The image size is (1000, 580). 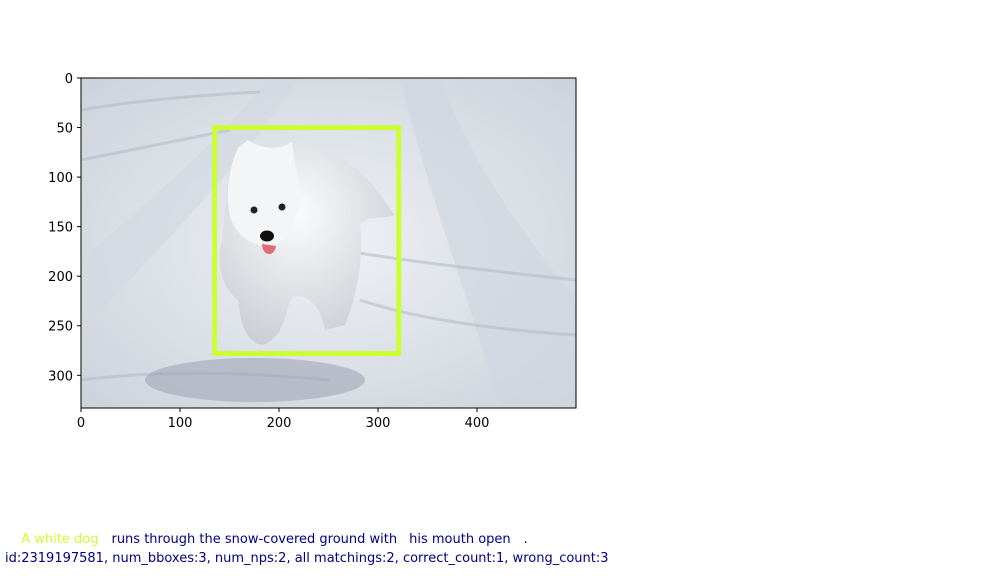 I want to click on caption-phrase-4: ., so click(x=525, y=539).